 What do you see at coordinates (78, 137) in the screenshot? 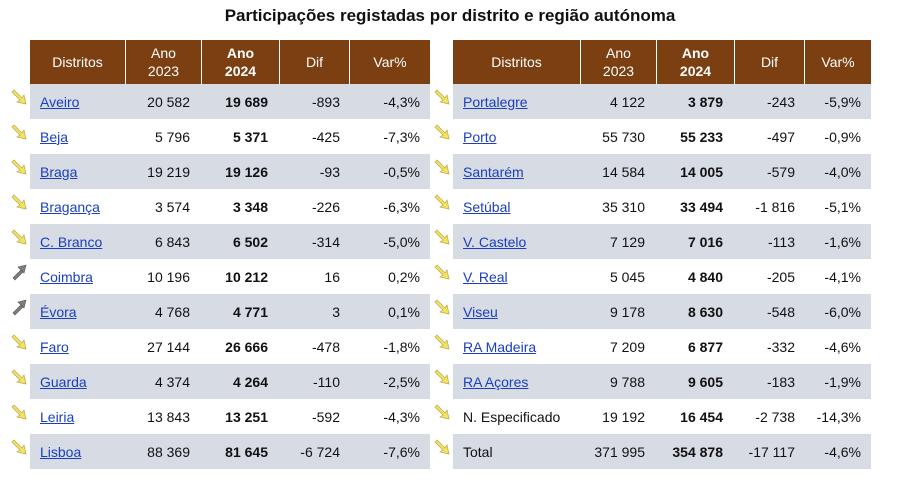
I see `district-name-cell: Beja` at bounding box center [78, 137].